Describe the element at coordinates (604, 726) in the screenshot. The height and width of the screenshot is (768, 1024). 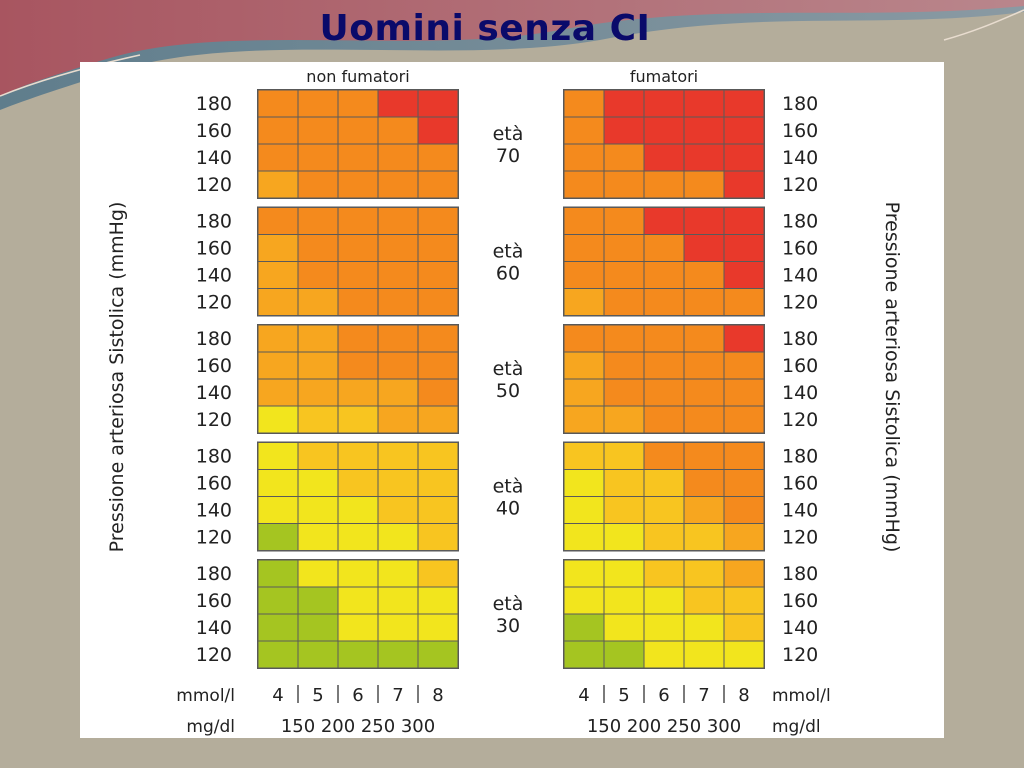
I see `cholesterol-mgdl-tick: 150` at that location.